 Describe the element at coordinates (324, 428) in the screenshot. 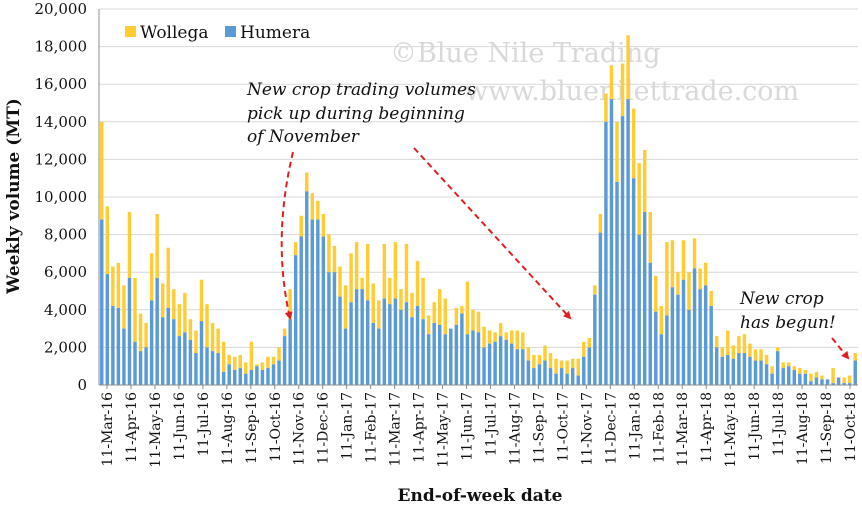

I see `x-tick-label: 11-Dec-16` at that location.